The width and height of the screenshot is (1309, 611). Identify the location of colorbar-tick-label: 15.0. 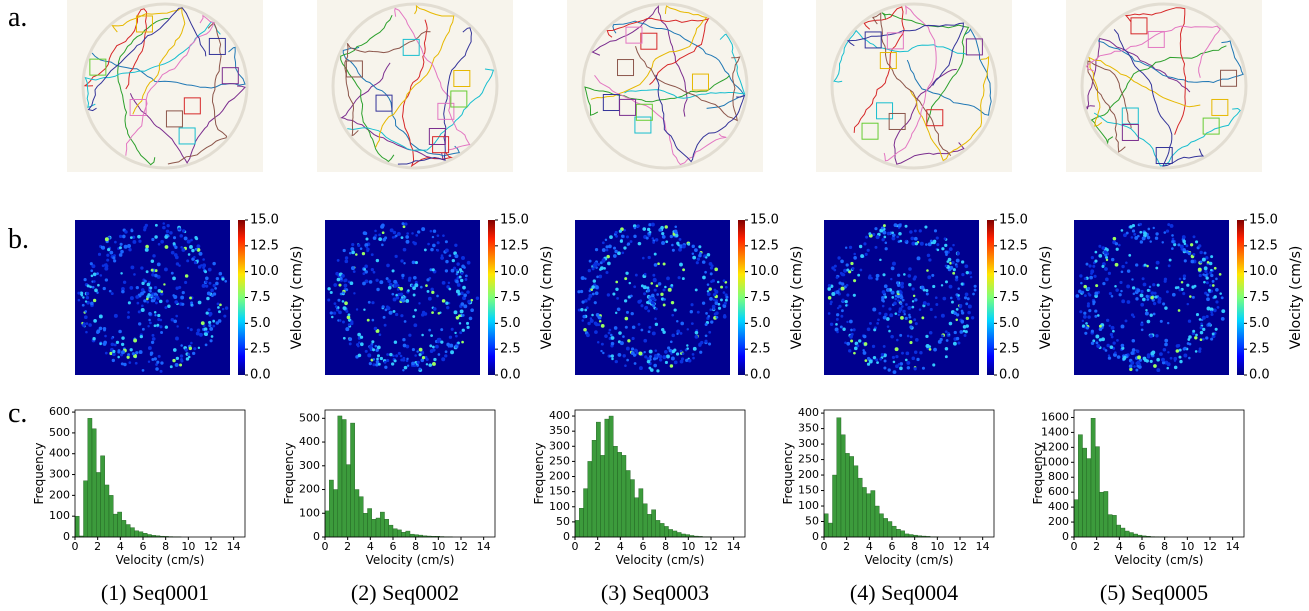
(514, 220).